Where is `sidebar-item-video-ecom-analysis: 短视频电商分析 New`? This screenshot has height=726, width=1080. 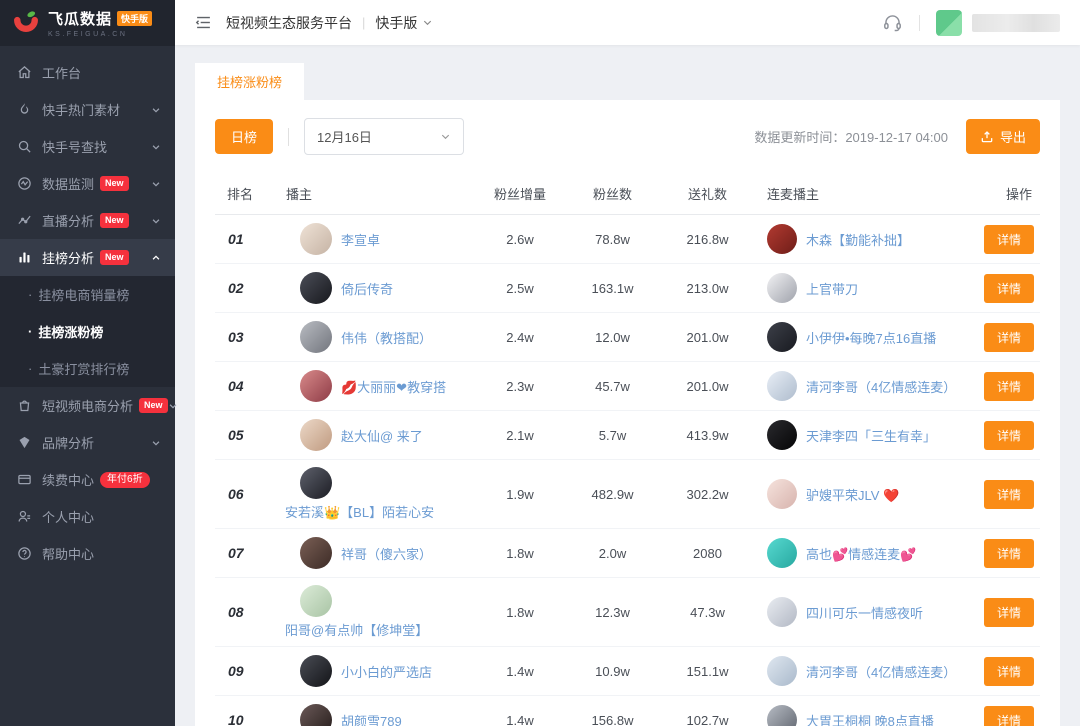
sidebar-item-video-ecom-analysis: 短视频电商分析 New is located at coordinates (88, 405).